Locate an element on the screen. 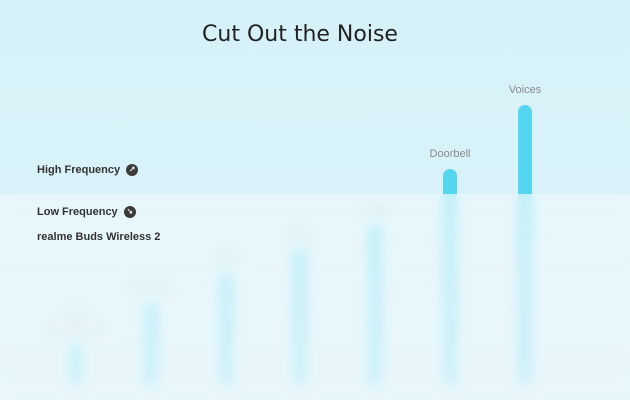 The image size is (630, 400). low-frequency-legend: Low Frequency ↘ is located at coordinates (86, 212).